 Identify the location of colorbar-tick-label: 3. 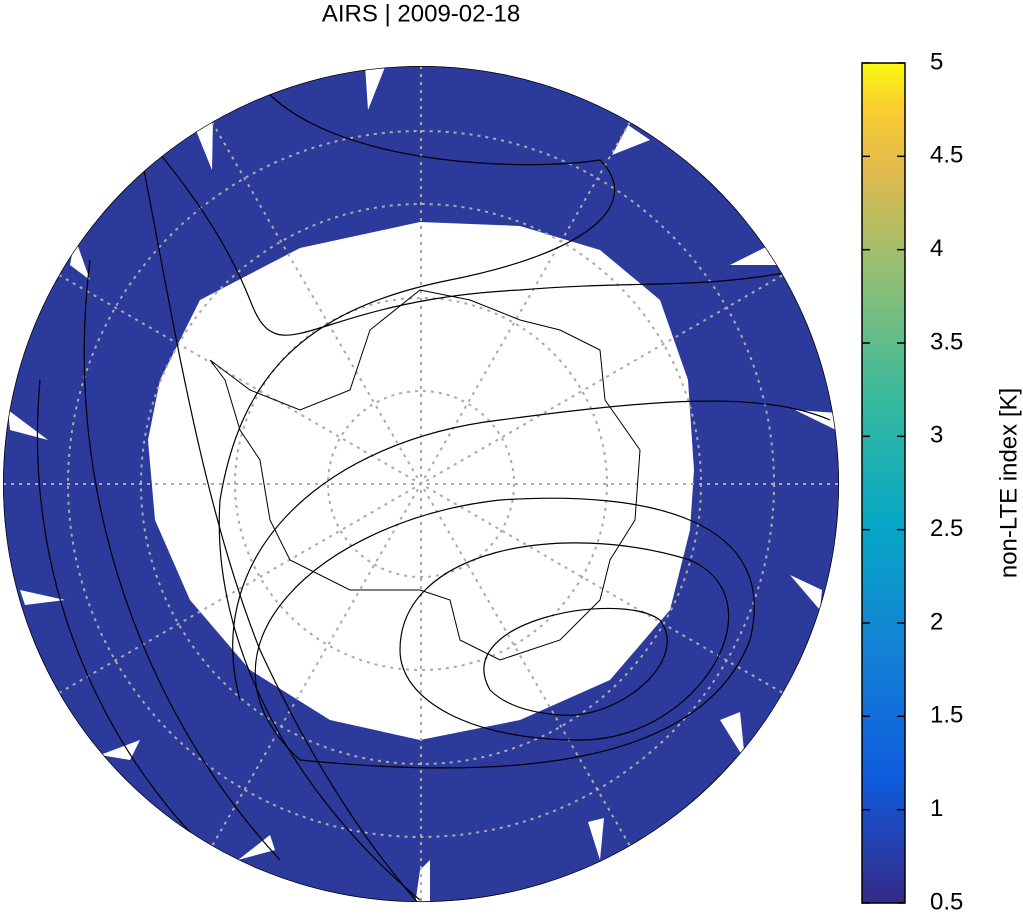
(936, 435).